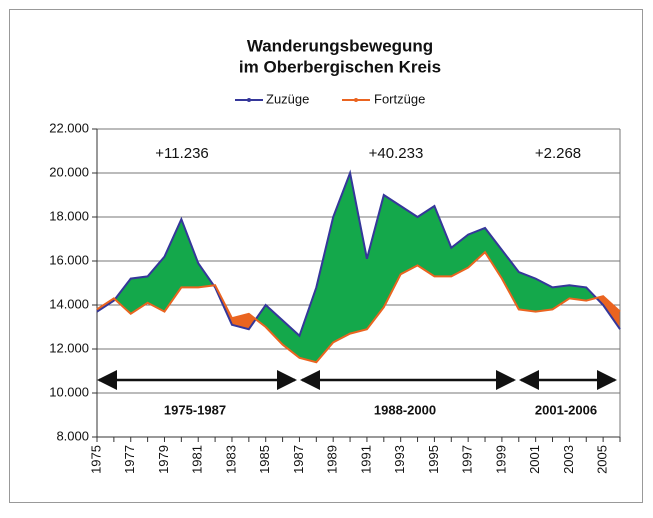 Image resolution: width=653 pixels, height=518 pixels. What do you see at coordinates (298, 459) in the screenshot?
I see `x-tick-label: 1987` at bounding box center [298, 459].